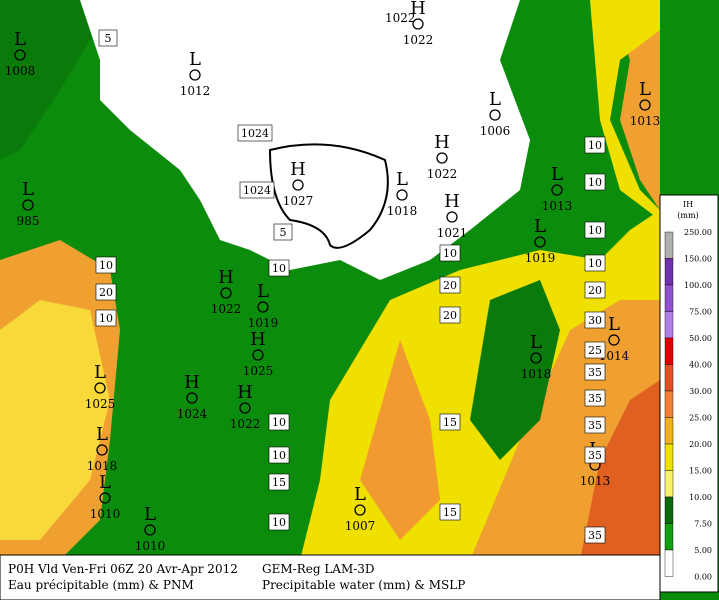 The height and width of the screenshot is (604, 719). Describe the element at coordinates (700, 365) in the screenshot. I see `legend-label: 40.00` at that location.